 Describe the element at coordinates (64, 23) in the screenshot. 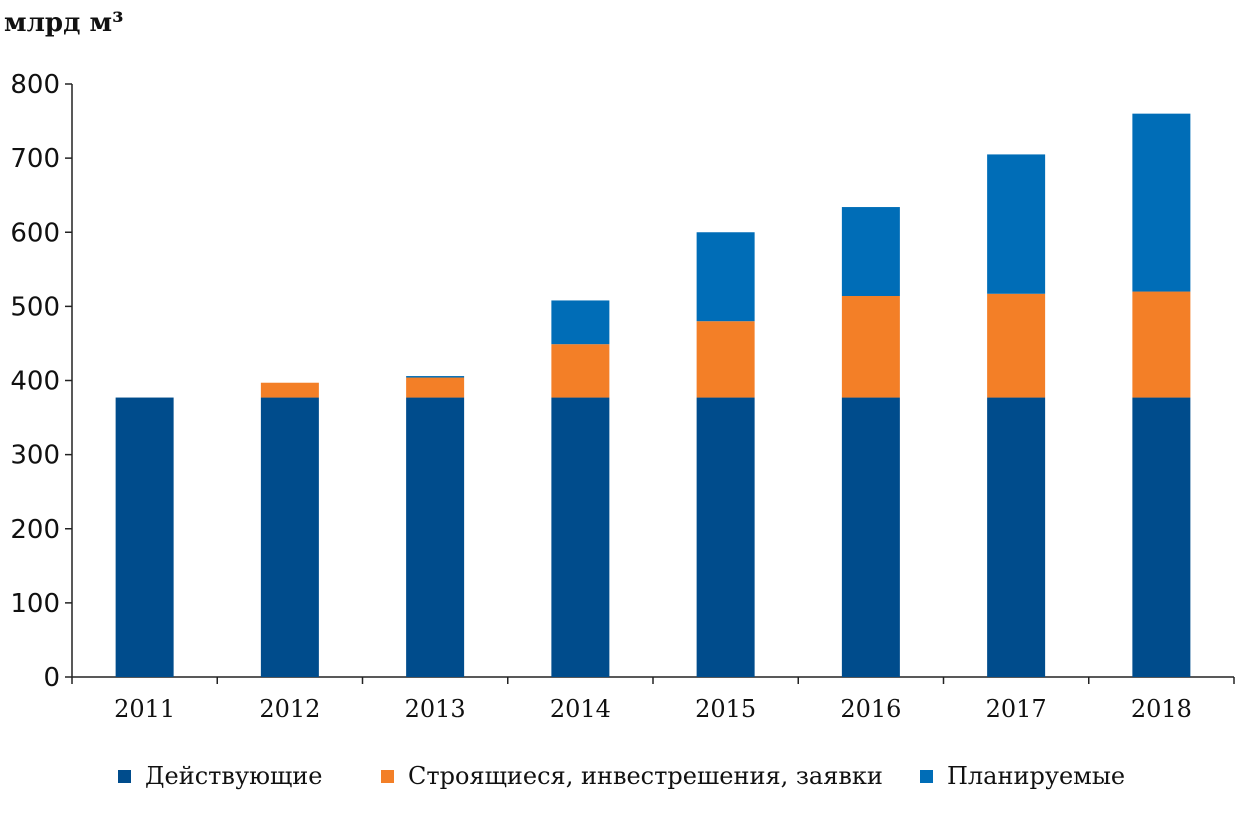

I see `y-axis-unit-label: млрд м³` at that location.